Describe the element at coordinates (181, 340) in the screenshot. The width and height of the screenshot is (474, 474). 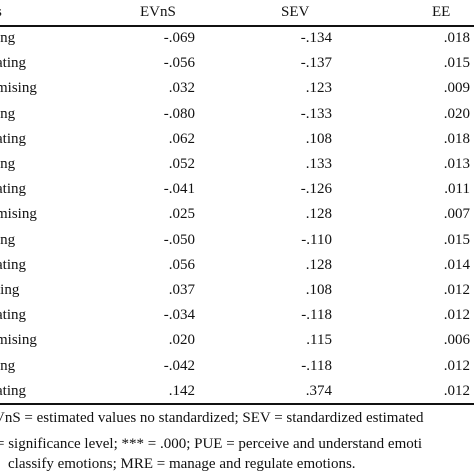
I see `cell-evns: .020` at that location.